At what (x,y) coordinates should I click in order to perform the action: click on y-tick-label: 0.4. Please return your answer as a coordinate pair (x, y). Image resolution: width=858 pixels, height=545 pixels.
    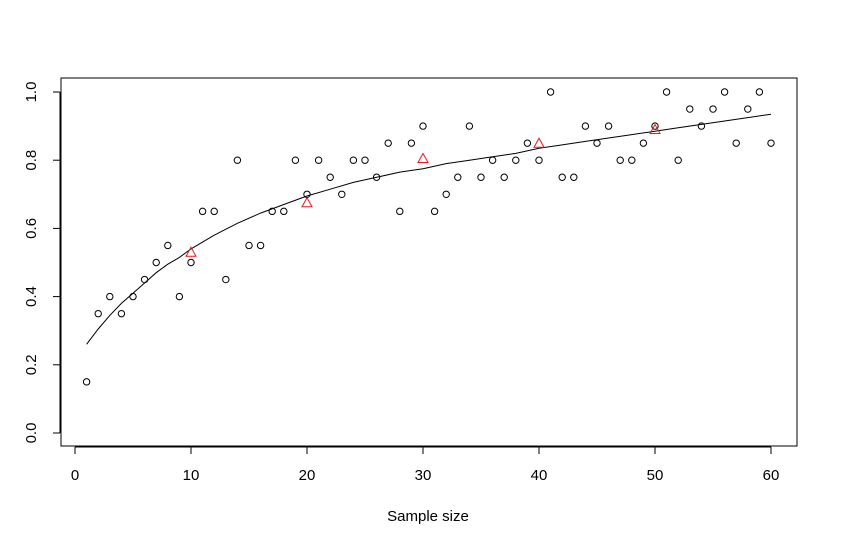
    Looking at the image, I should click on (31, 296).